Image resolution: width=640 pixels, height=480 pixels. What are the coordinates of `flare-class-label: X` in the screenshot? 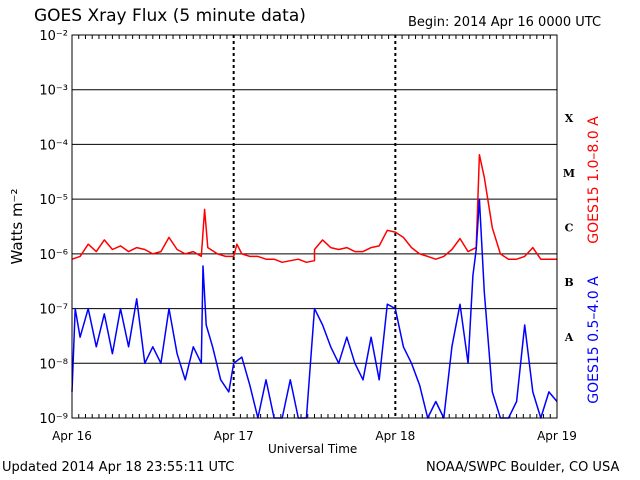 It's located at (569, 118).